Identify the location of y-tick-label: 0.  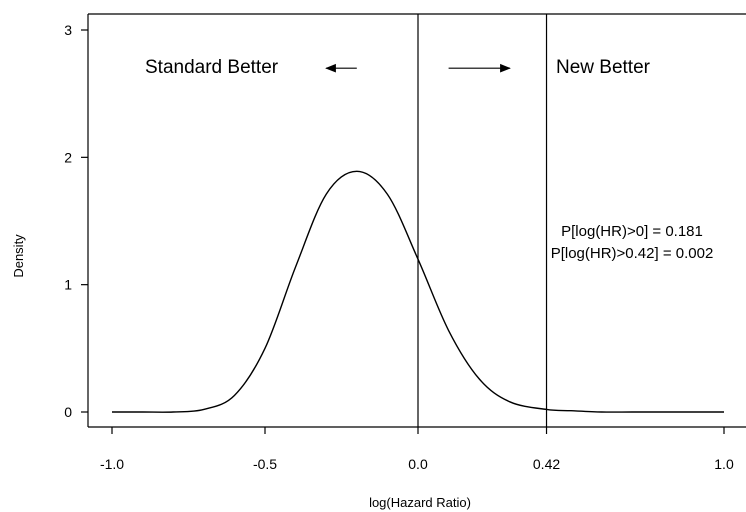
(68, 412).